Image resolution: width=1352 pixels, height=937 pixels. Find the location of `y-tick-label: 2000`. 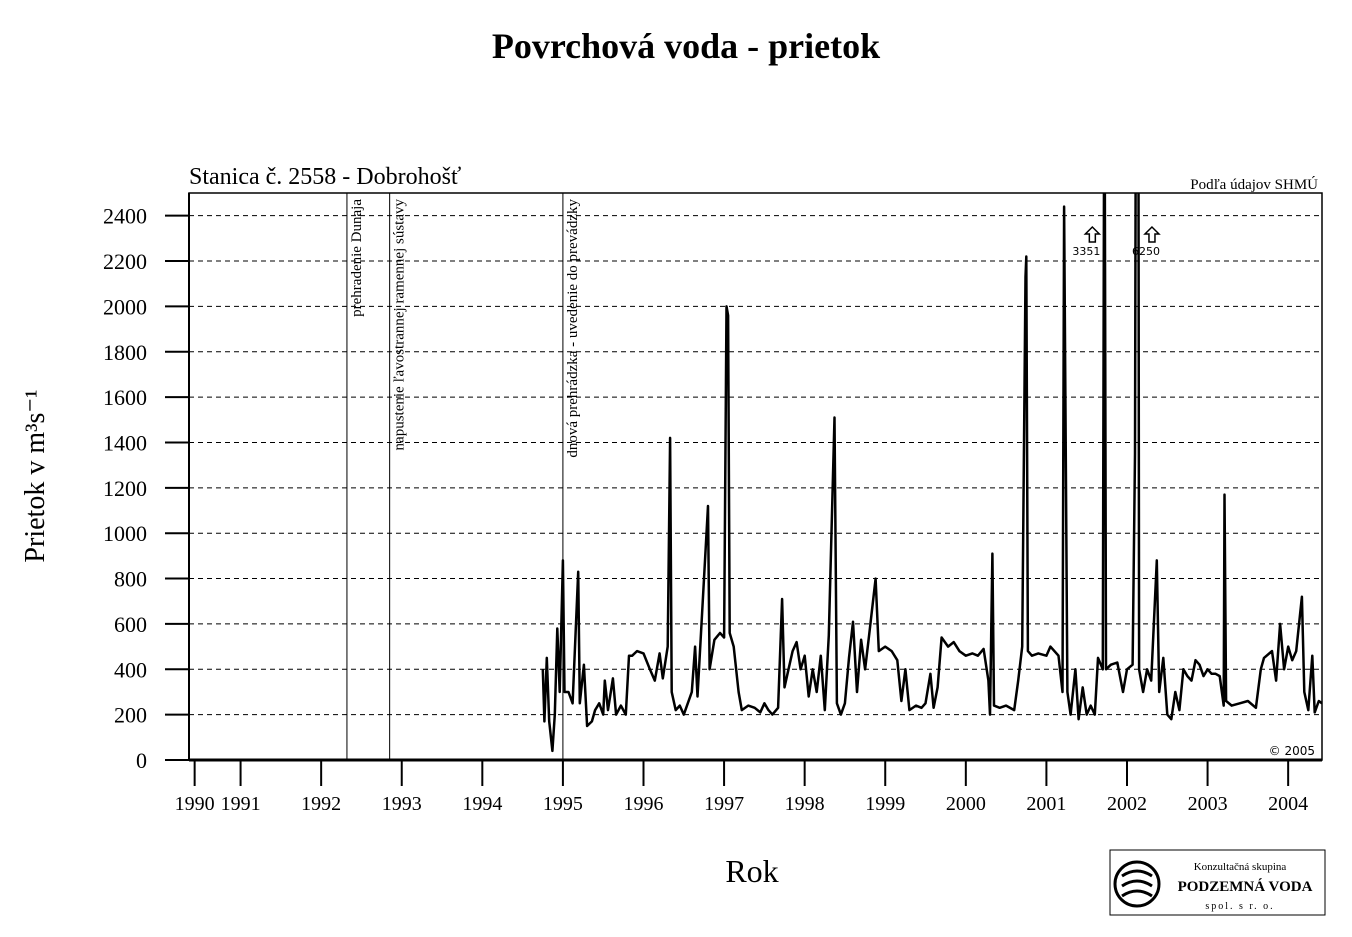

y-tick-label: 2000 is located at coordinates (125, 306).